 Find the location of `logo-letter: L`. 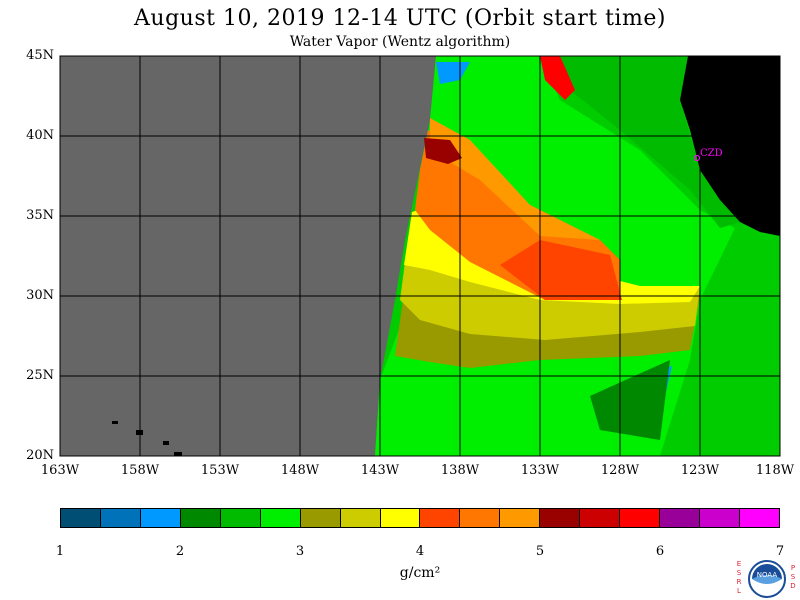

logo-letter: L is located at coordinates (739, 591).